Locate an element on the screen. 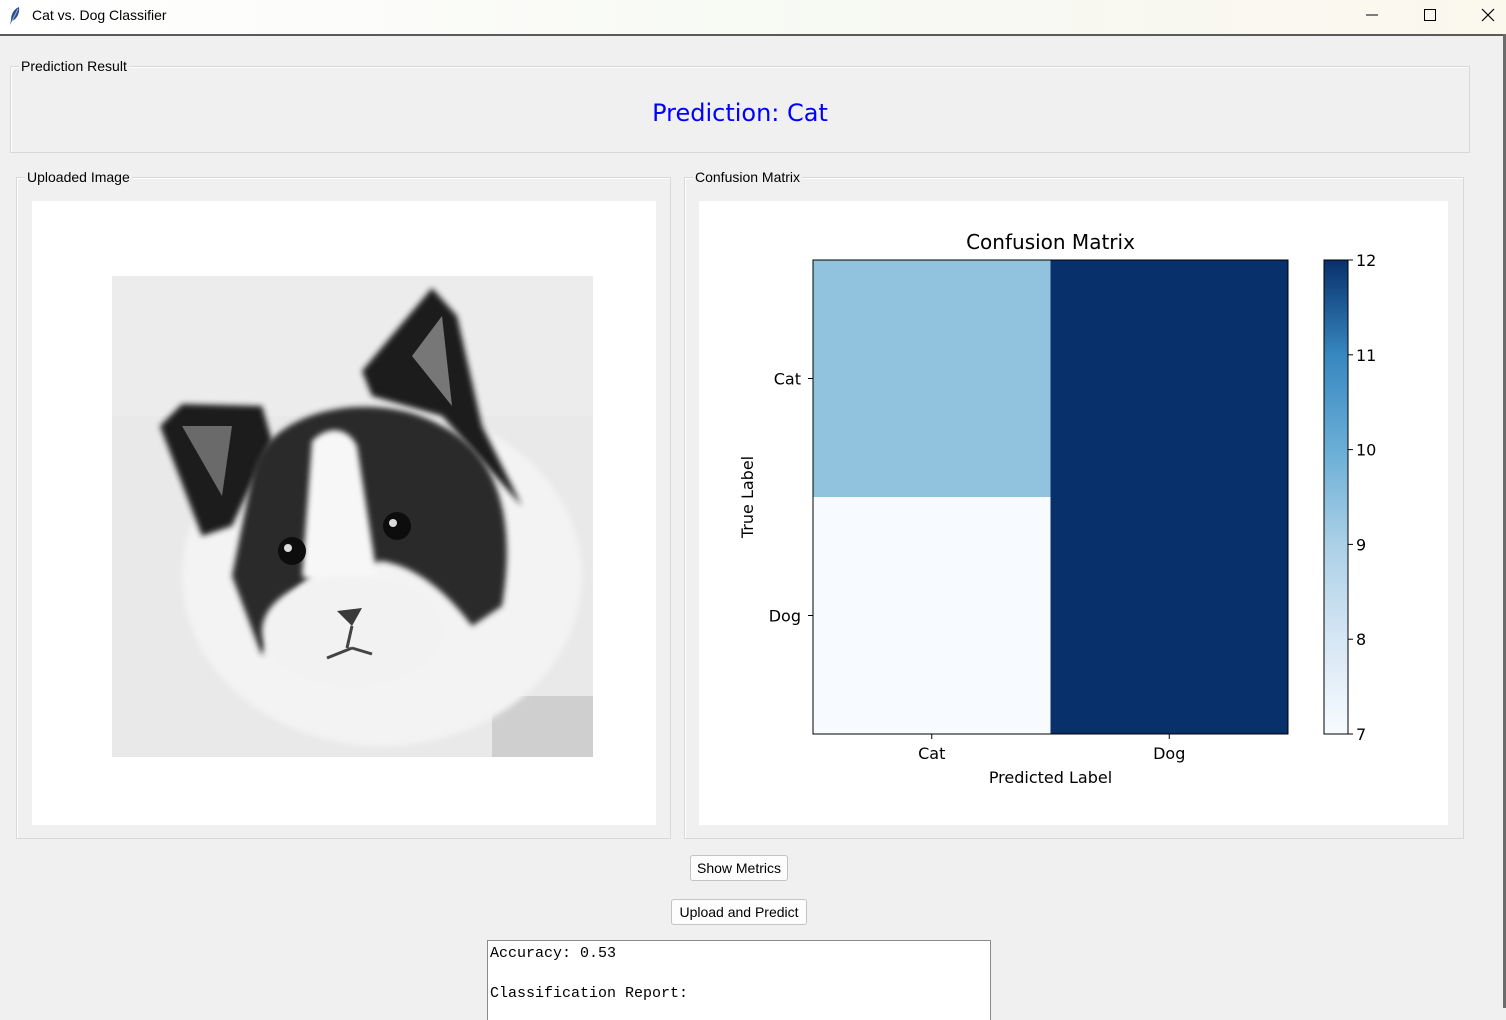 The width and height of the screenshot is (1506, 1020). y-axis-label: True Label is located at coordinates (747, 497).